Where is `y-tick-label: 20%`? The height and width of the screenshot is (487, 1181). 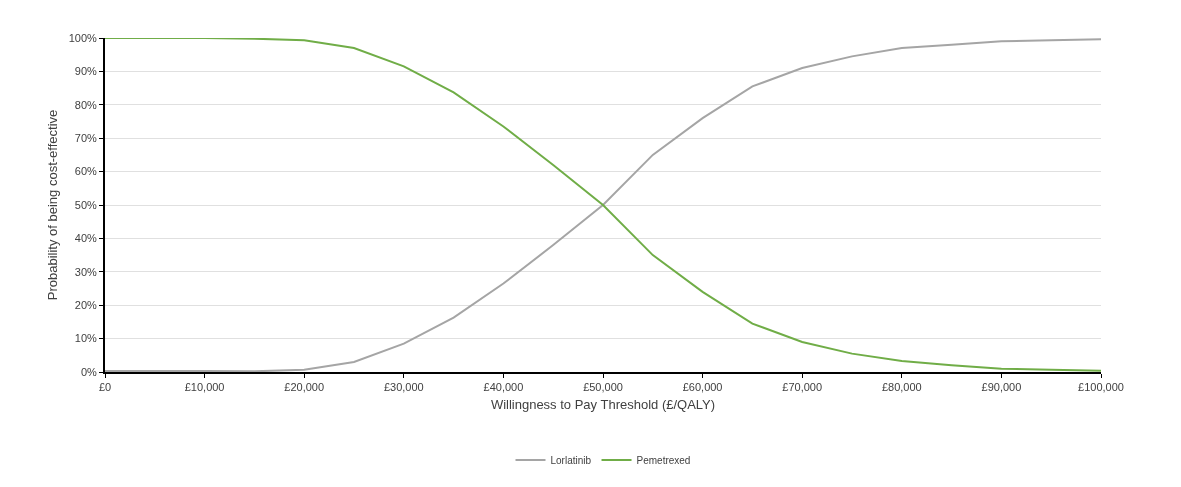 y-tick-label: 20% is located at coordinates (85, 305).